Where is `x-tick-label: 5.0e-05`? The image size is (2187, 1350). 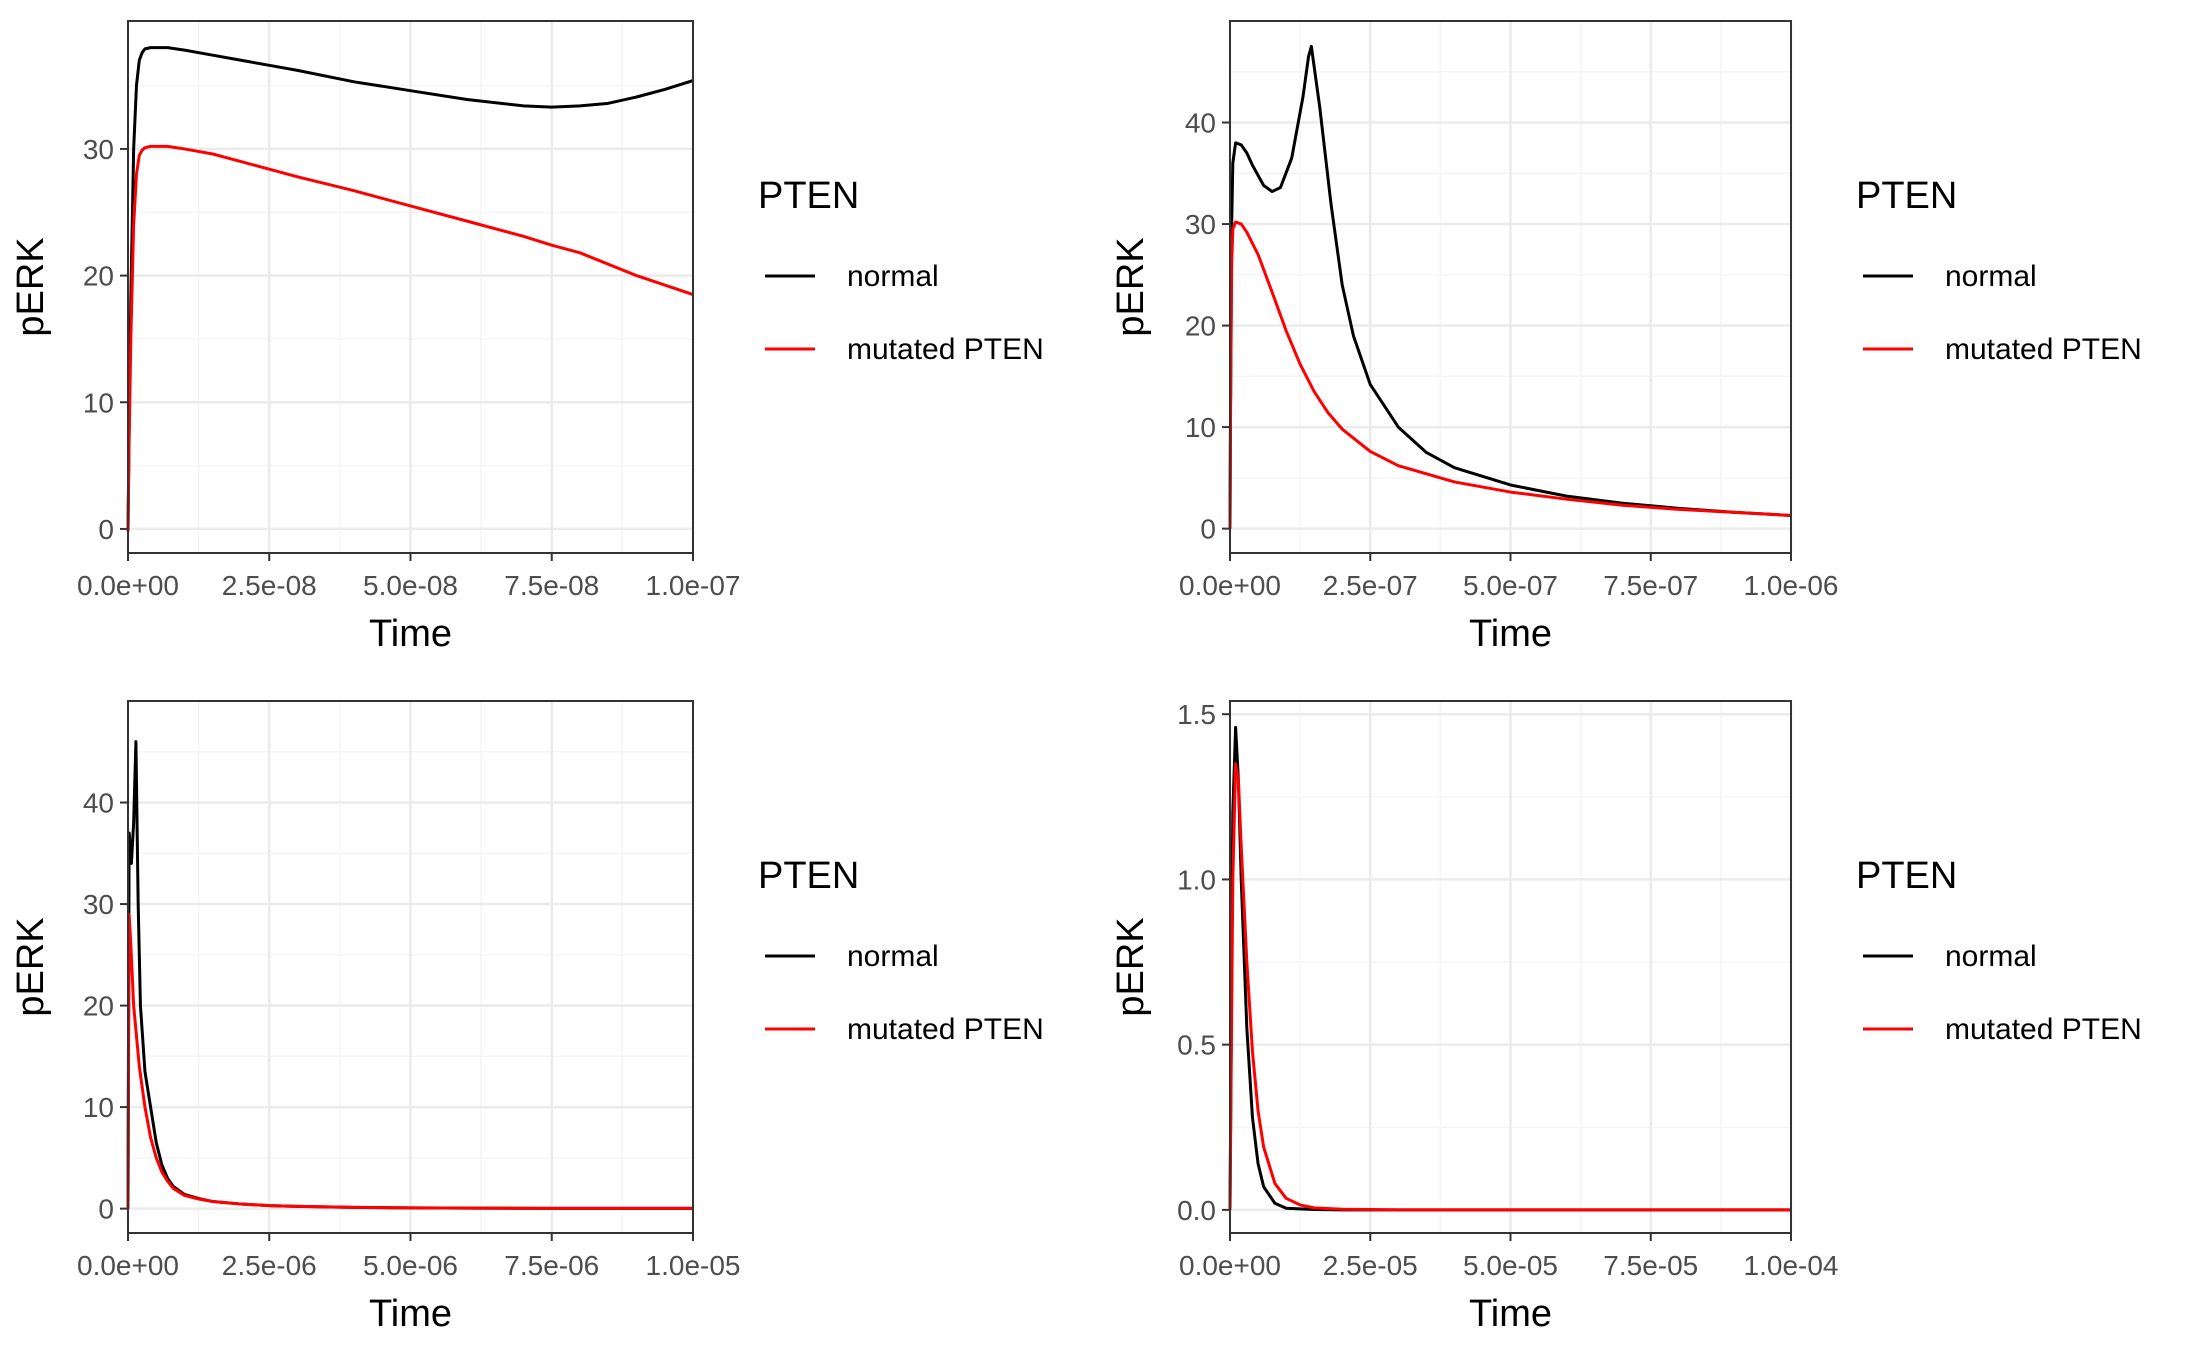
x-tick-label: 5.0e-05 is located at coordinates (1510, 1265).